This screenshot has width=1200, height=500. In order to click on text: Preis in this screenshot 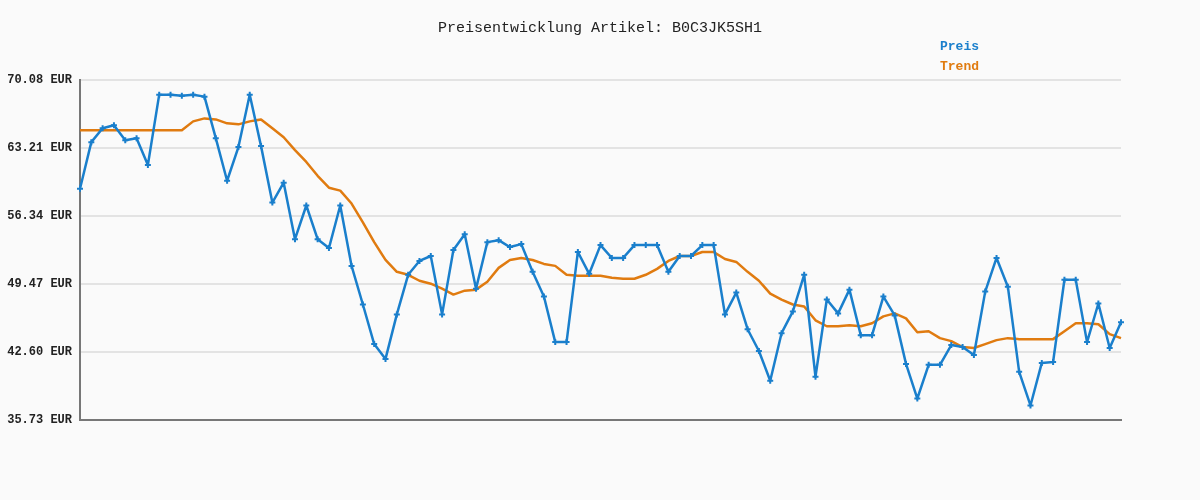, I will do `click(960, 47)`.